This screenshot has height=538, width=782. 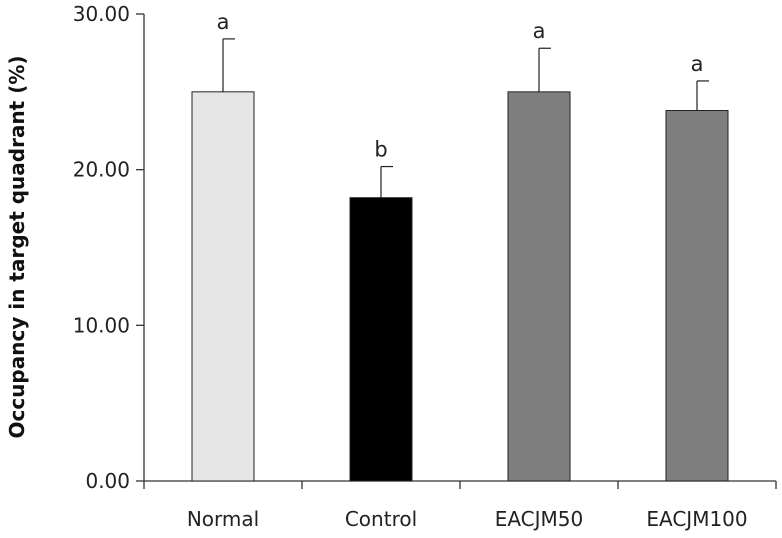 I want to click on bar-eacjm100, so click(x=697, y=296).